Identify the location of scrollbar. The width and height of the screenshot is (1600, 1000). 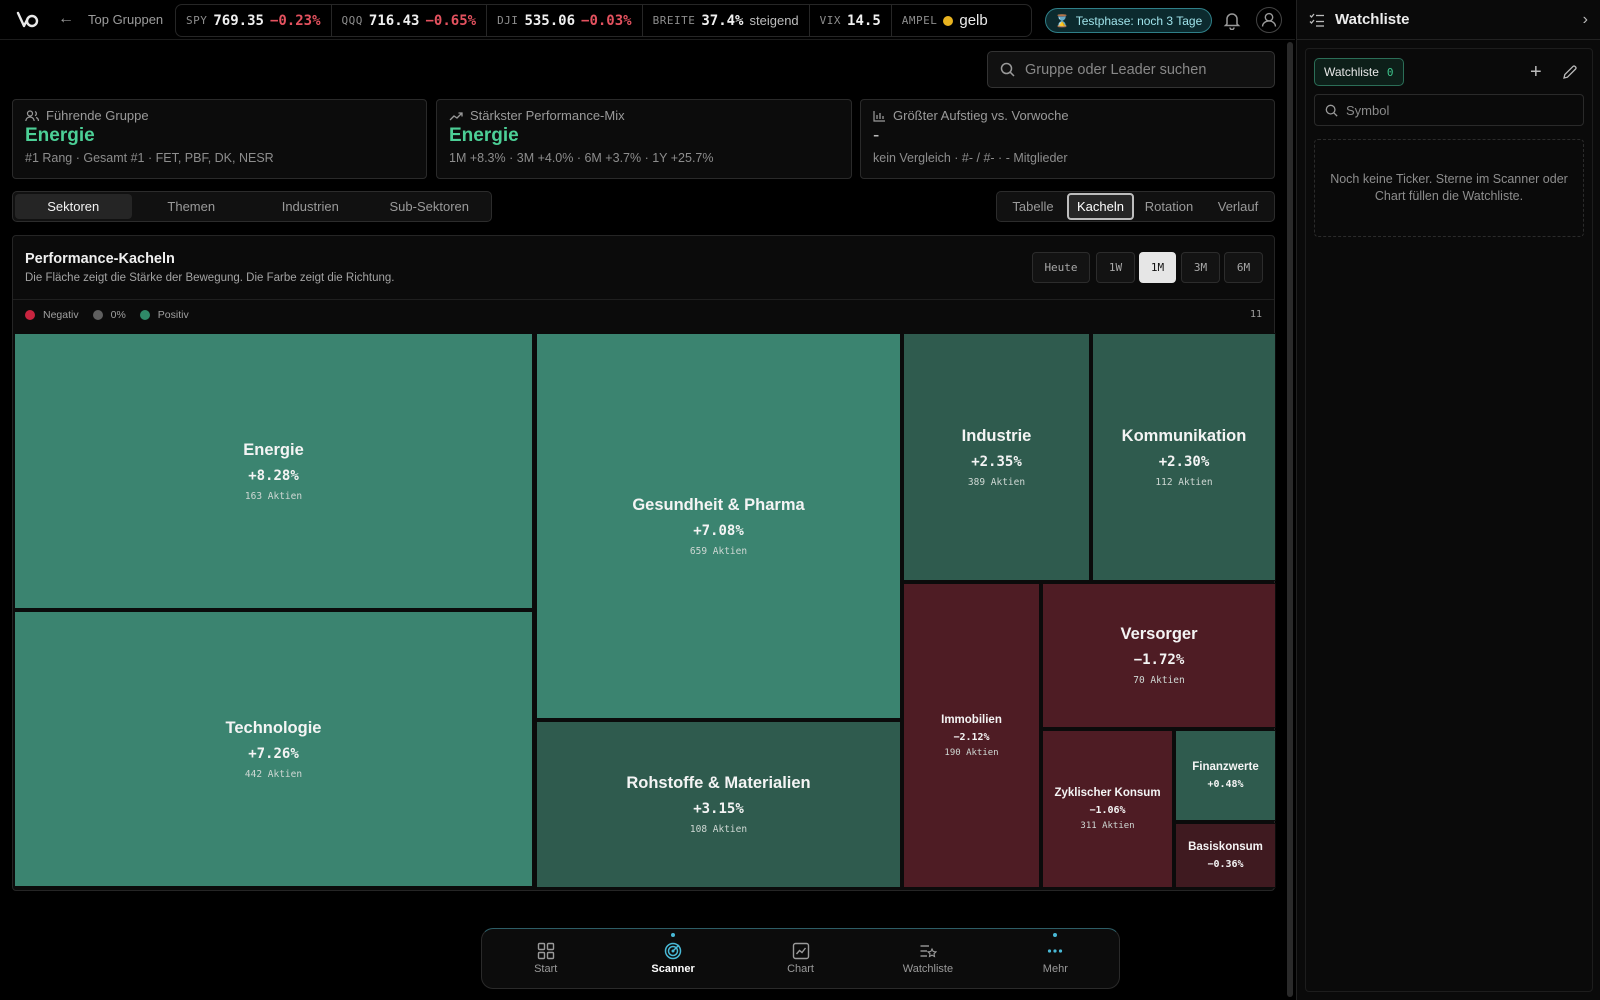
(1290, 519).